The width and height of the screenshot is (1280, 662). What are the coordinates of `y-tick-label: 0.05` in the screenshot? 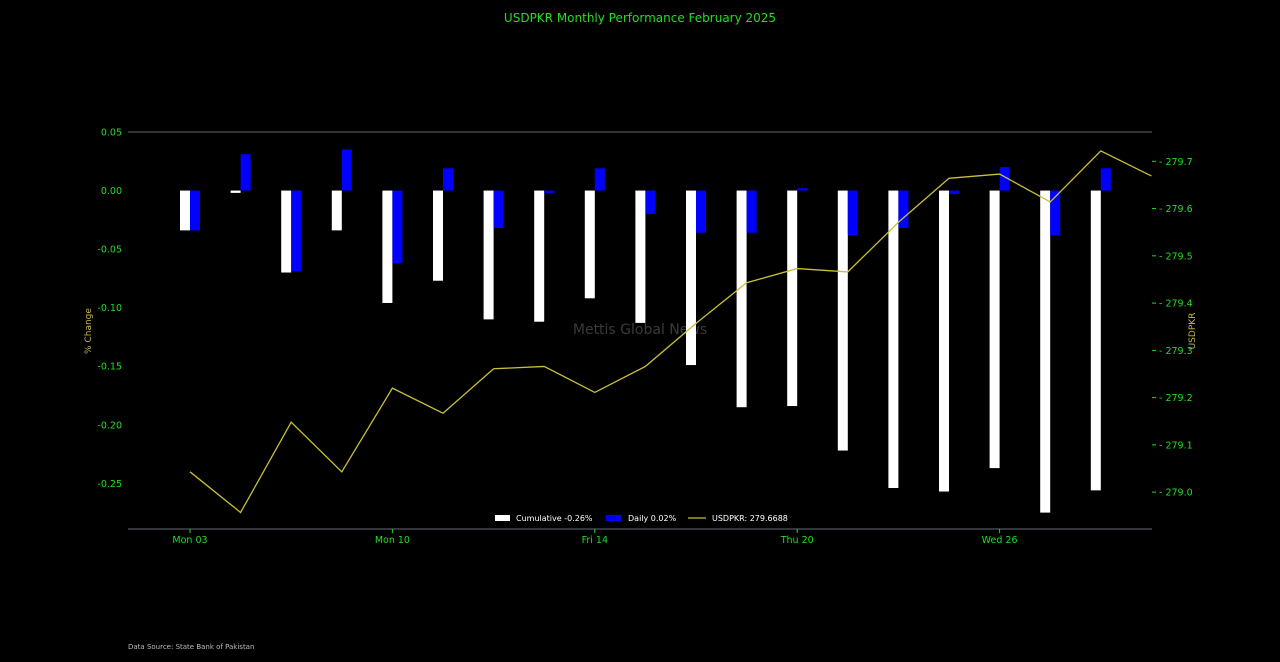 It's located at (111, 133).